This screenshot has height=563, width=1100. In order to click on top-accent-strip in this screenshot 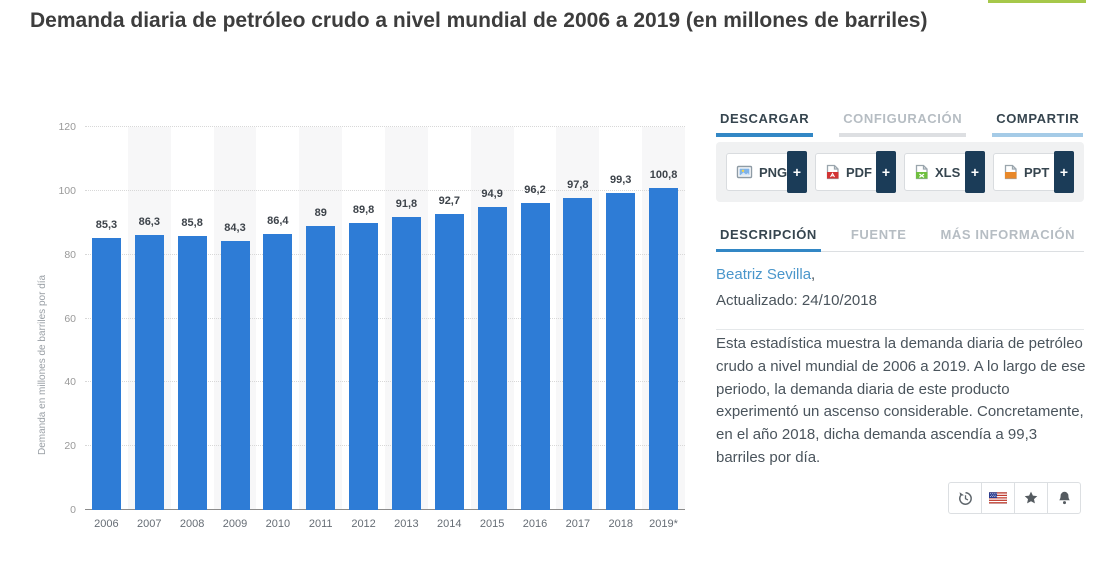, I will do `click(1037, 1)`.